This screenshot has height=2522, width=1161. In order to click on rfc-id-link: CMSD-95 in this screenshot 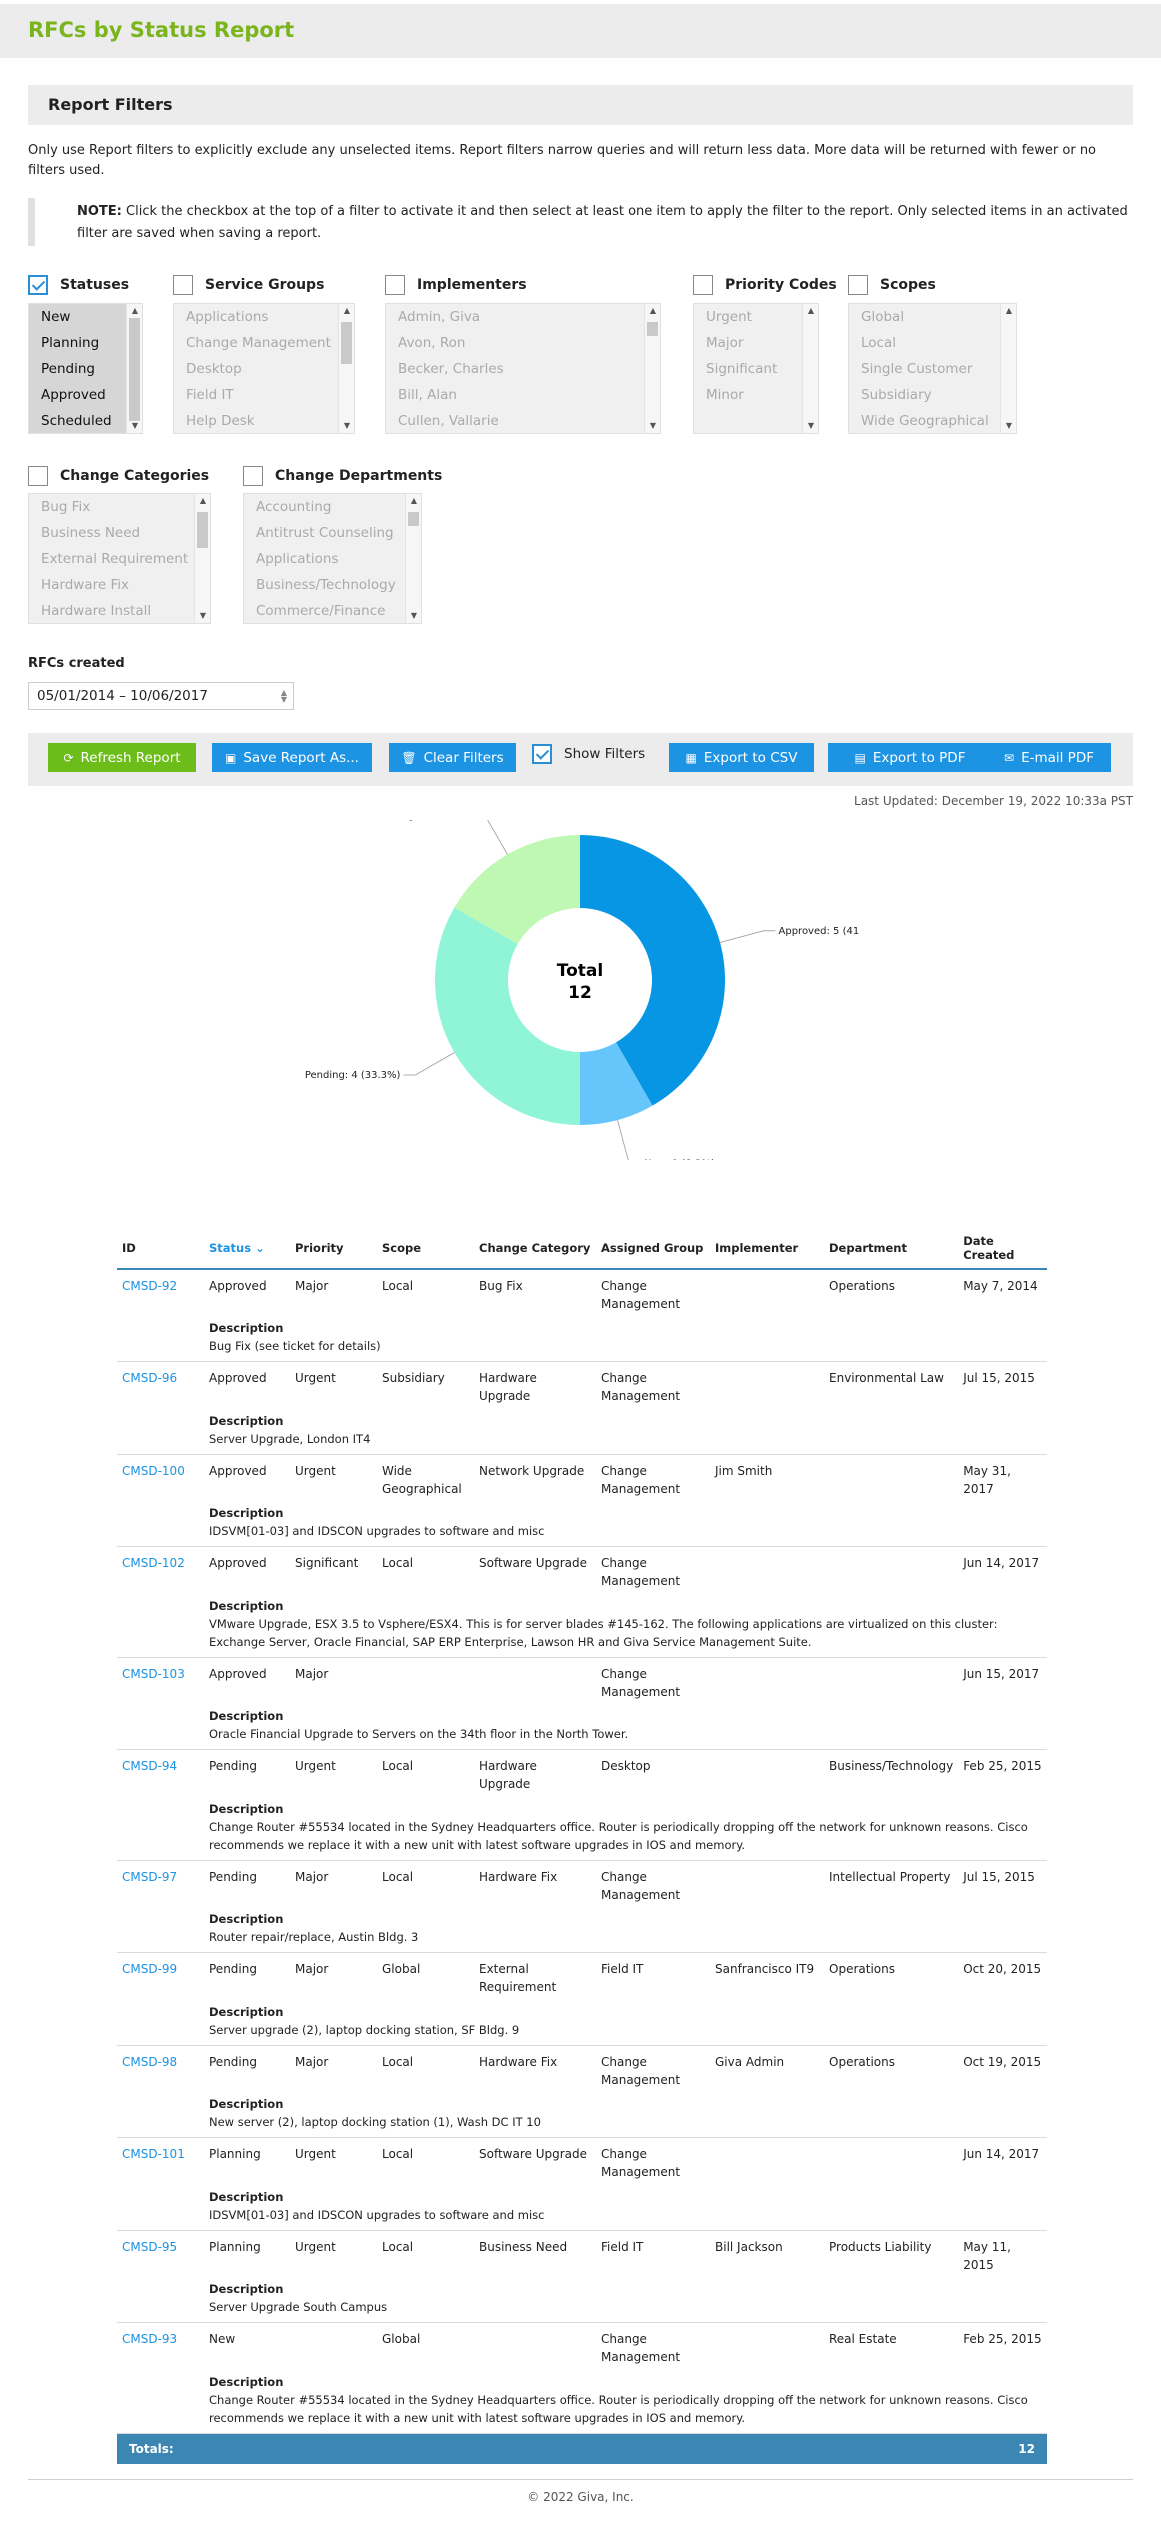, I will do `click(150, 2246)`.